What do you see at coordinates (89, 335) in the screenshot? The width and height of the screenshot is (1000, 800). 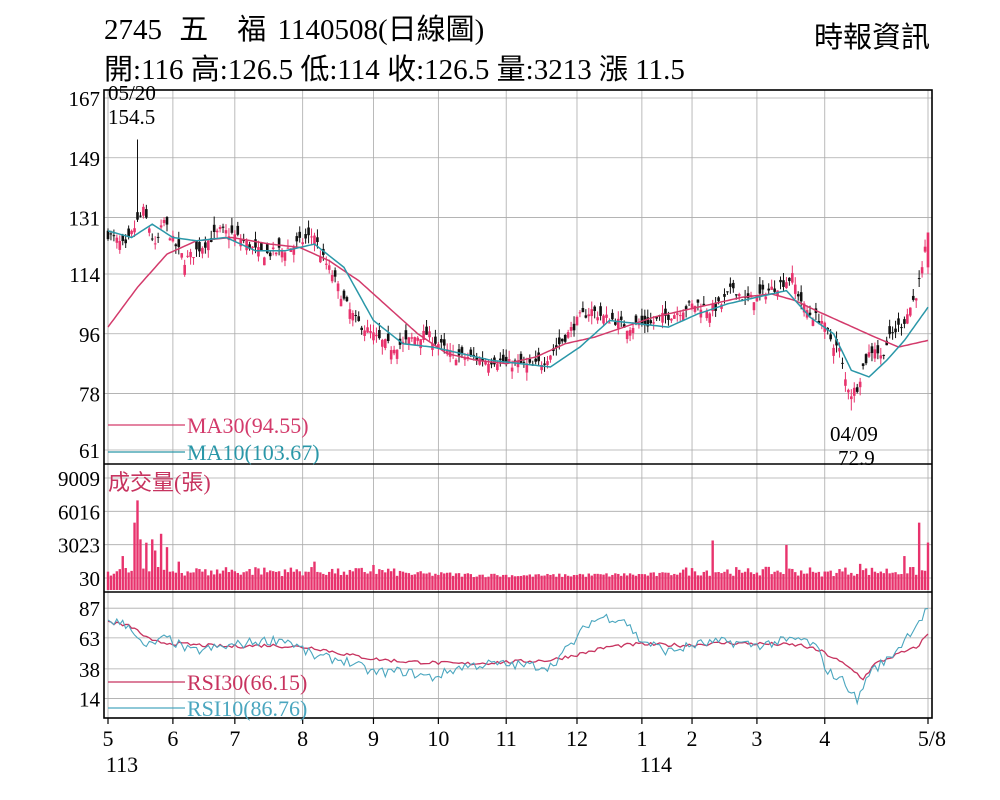 I see `price-tick-label: 96` at bounding box center [89, 335].